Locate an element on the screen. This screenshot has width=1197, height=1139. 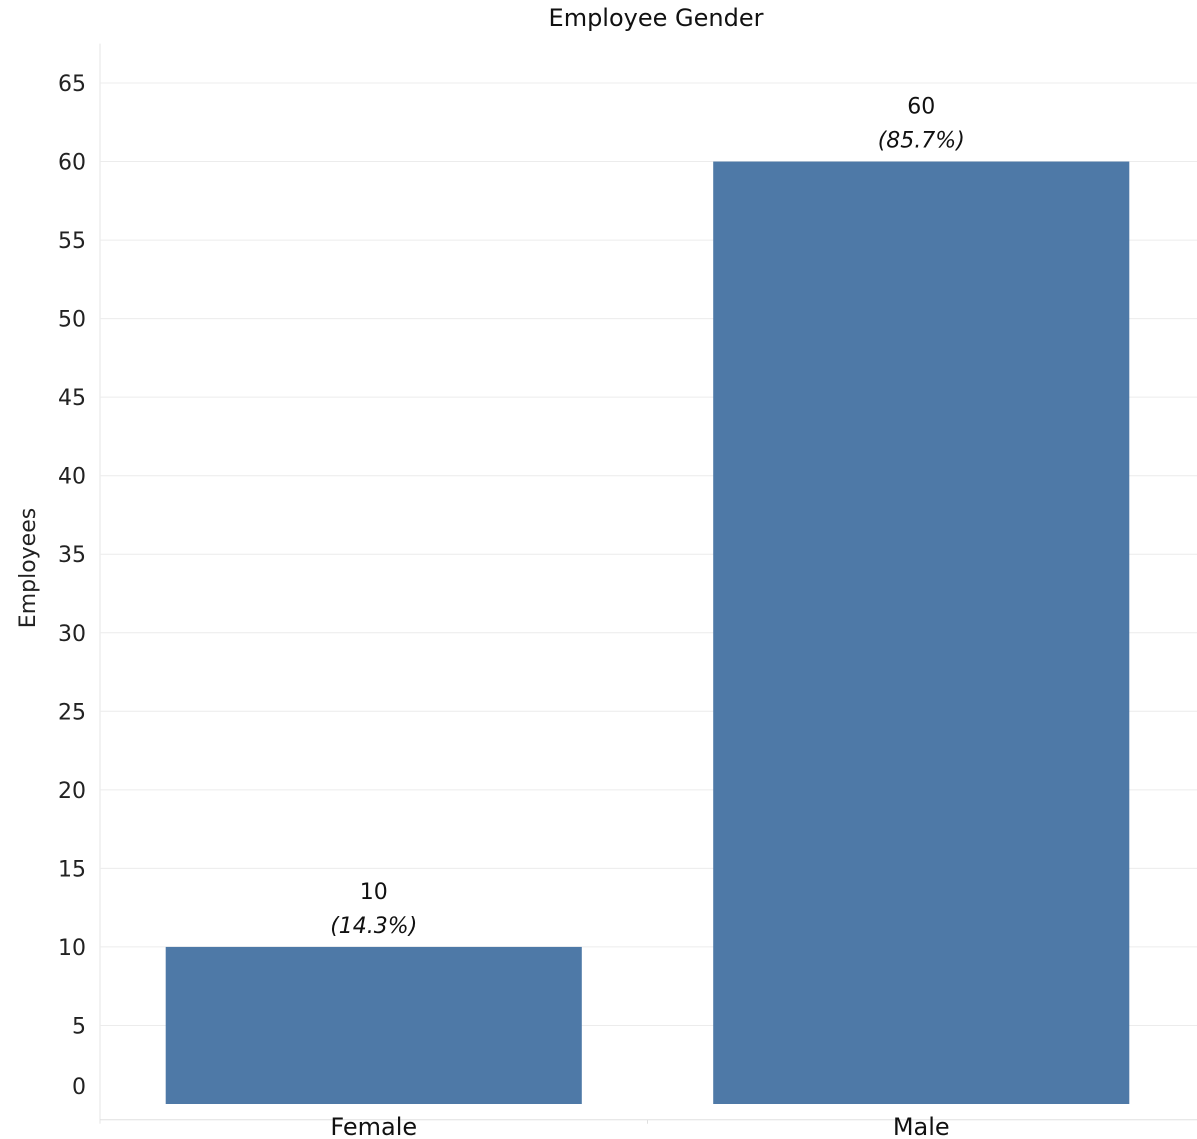
y-tick-label: 35 is located at coordinates (72, 555).